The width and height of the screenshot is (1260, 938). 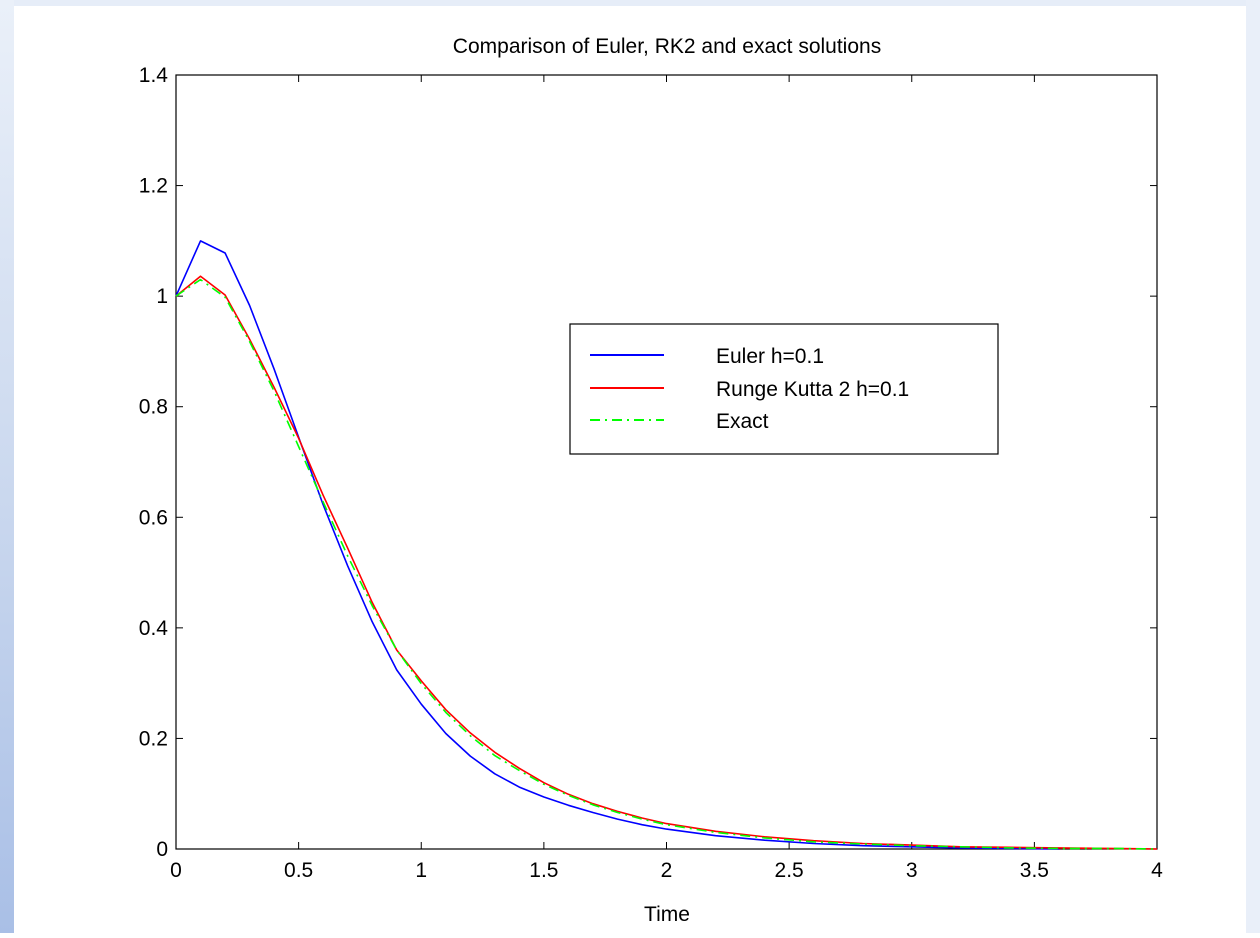 What do you see at coordinates (543, 870) in the screenshot?
I see `x-tick-label-3: 1.5` at bounding box center [543, 870].